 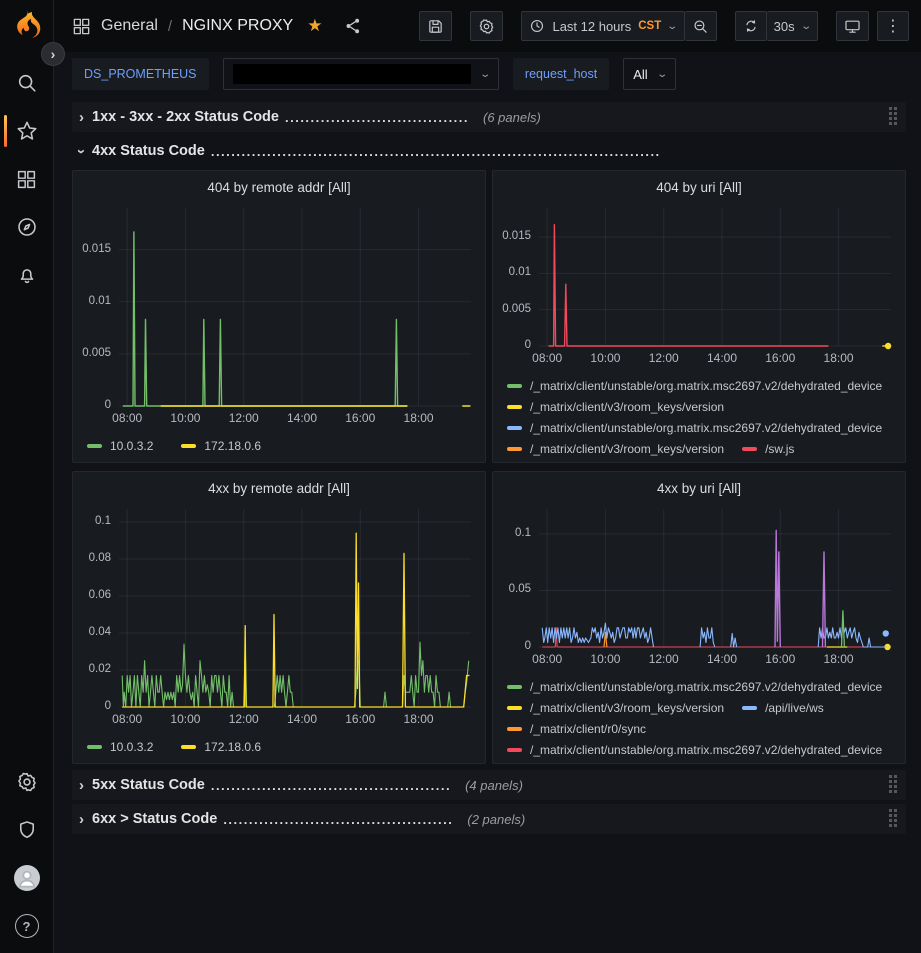 What do you see at coordinates (27, 275) in the screenshot?
I see `sidebar-item-alerting` at bounding box center [27, 275].